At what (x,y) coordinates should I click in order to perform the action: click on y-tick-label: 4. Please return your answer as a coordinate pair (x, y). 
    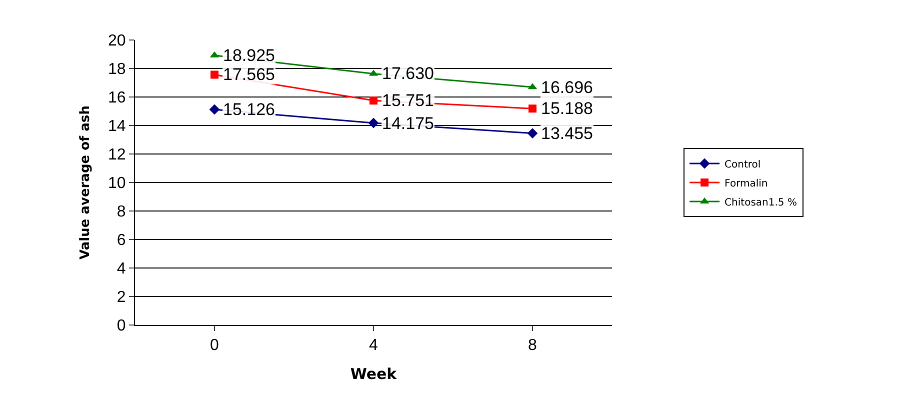
    Looking at the image, I should click on (121, 269).